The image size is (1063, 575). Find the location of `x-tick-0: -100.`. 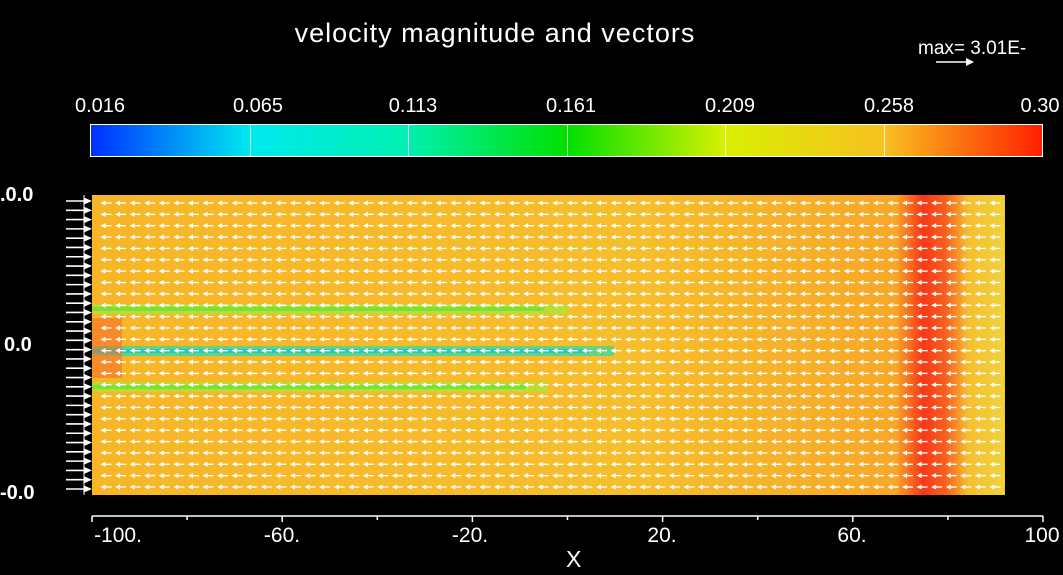

x-tick-0: -100. is located at coordinates (118, 535).